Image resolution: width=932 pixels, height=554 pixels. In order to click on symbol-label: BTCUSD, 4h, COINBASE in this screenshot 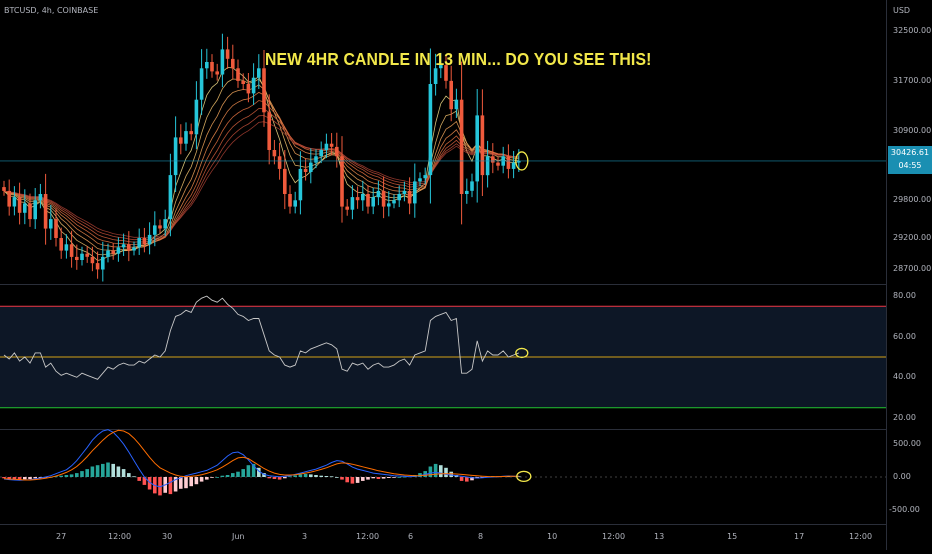, I will do `click(51, 10)`.